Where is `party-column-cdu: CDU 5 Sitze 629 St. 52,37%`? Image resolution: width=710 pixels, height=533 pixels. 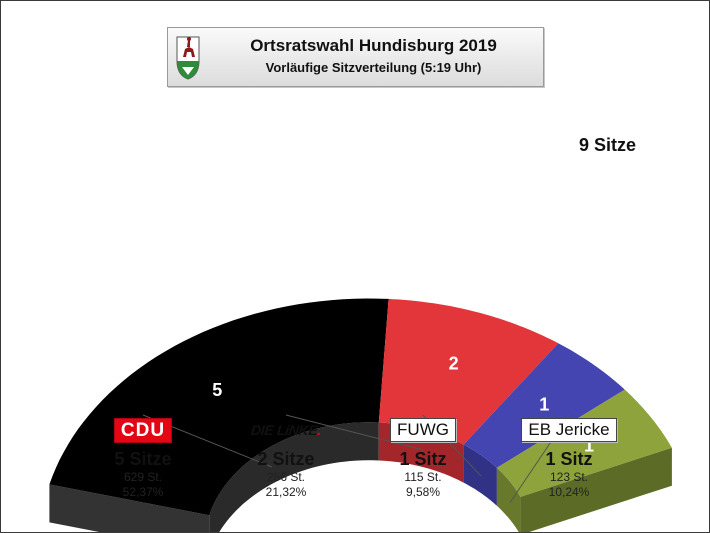
party-column-cdu: CDU 5 Sitze 629 St. 52,37% is located at coordinates (143, 457).